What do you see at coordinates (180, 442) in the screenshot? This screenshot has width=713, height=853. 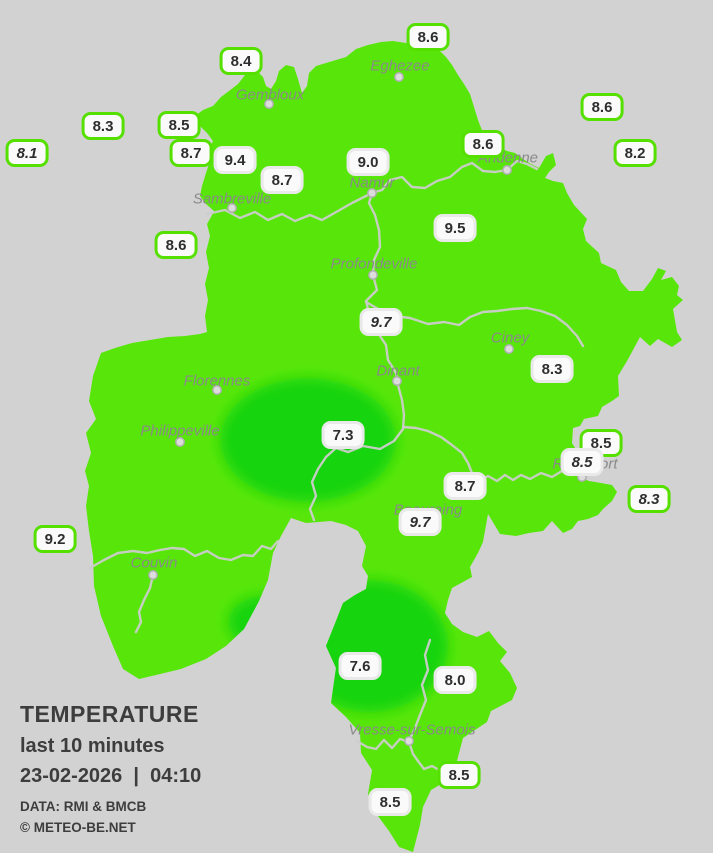 I see `city-dot-philippeville` at bounding box center [180, 442].